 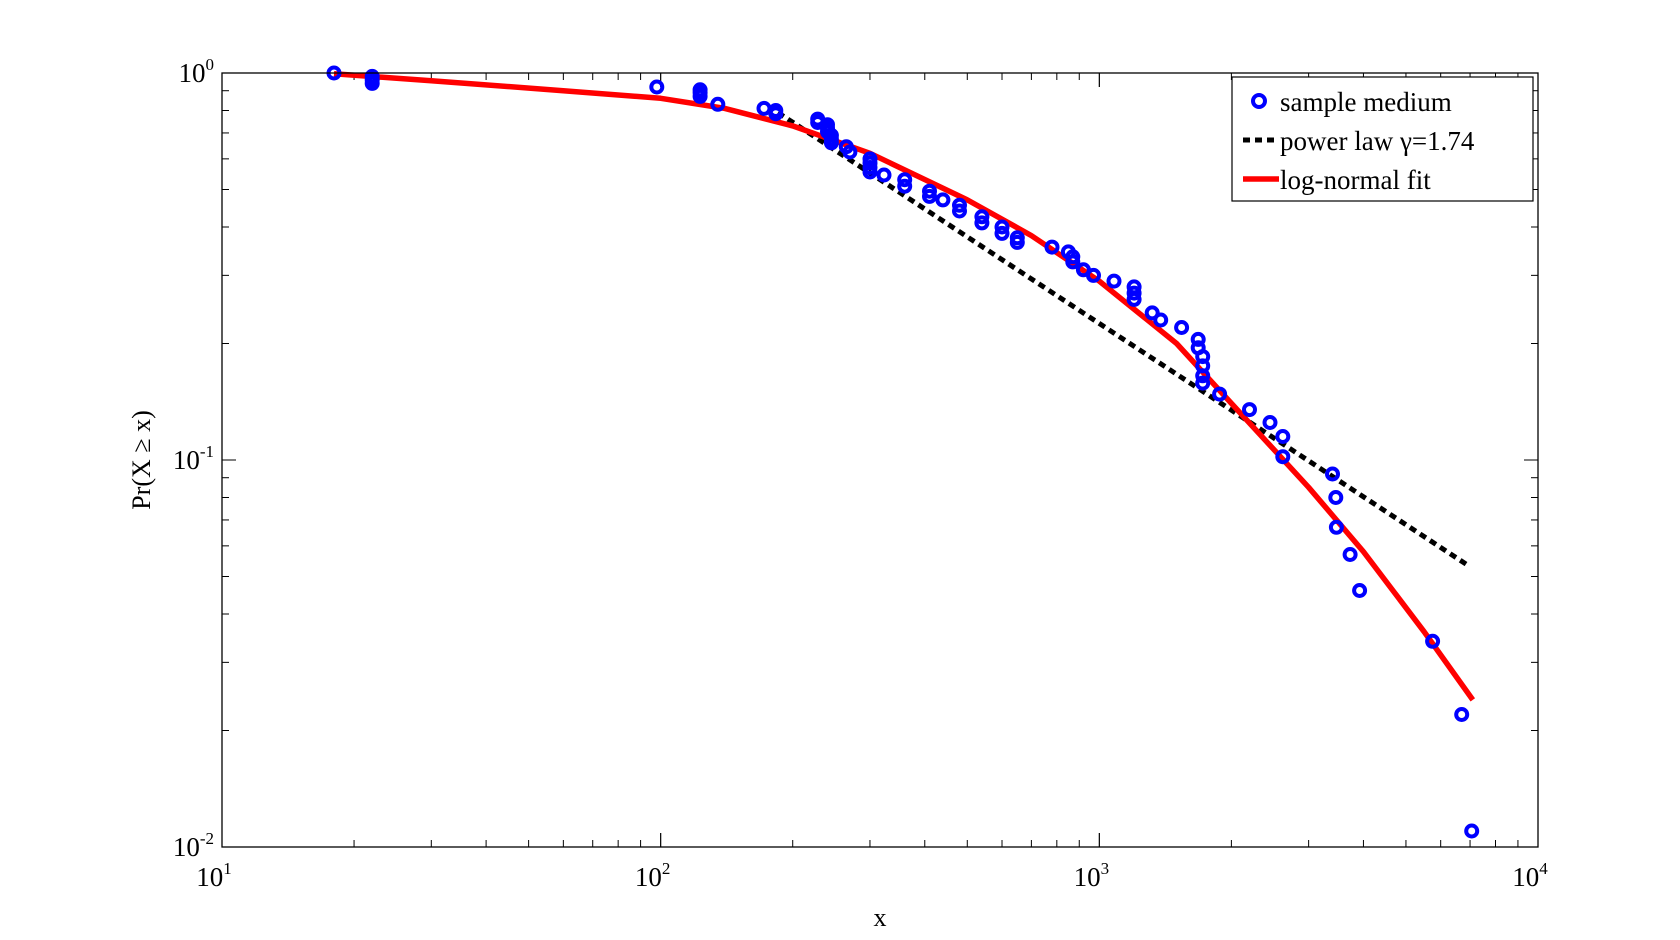 I want to click on y-tick-label: 10⁻², so click(x=193, y=845).